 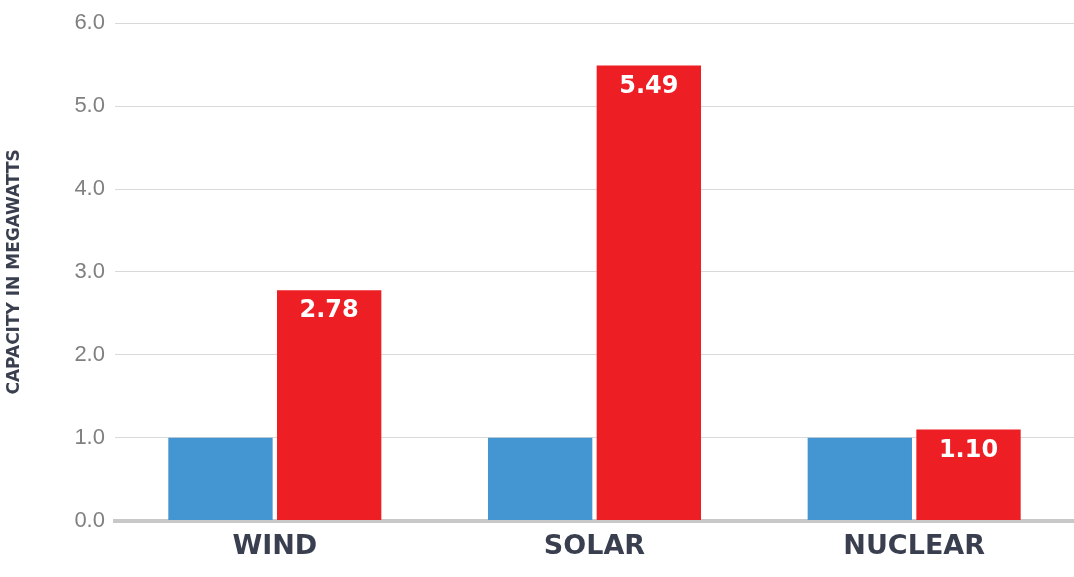 What do you see at coordinates (89, 270) in the screenshot?
I see `y-tick-label: 3.0` at bounding box center [89, 270].